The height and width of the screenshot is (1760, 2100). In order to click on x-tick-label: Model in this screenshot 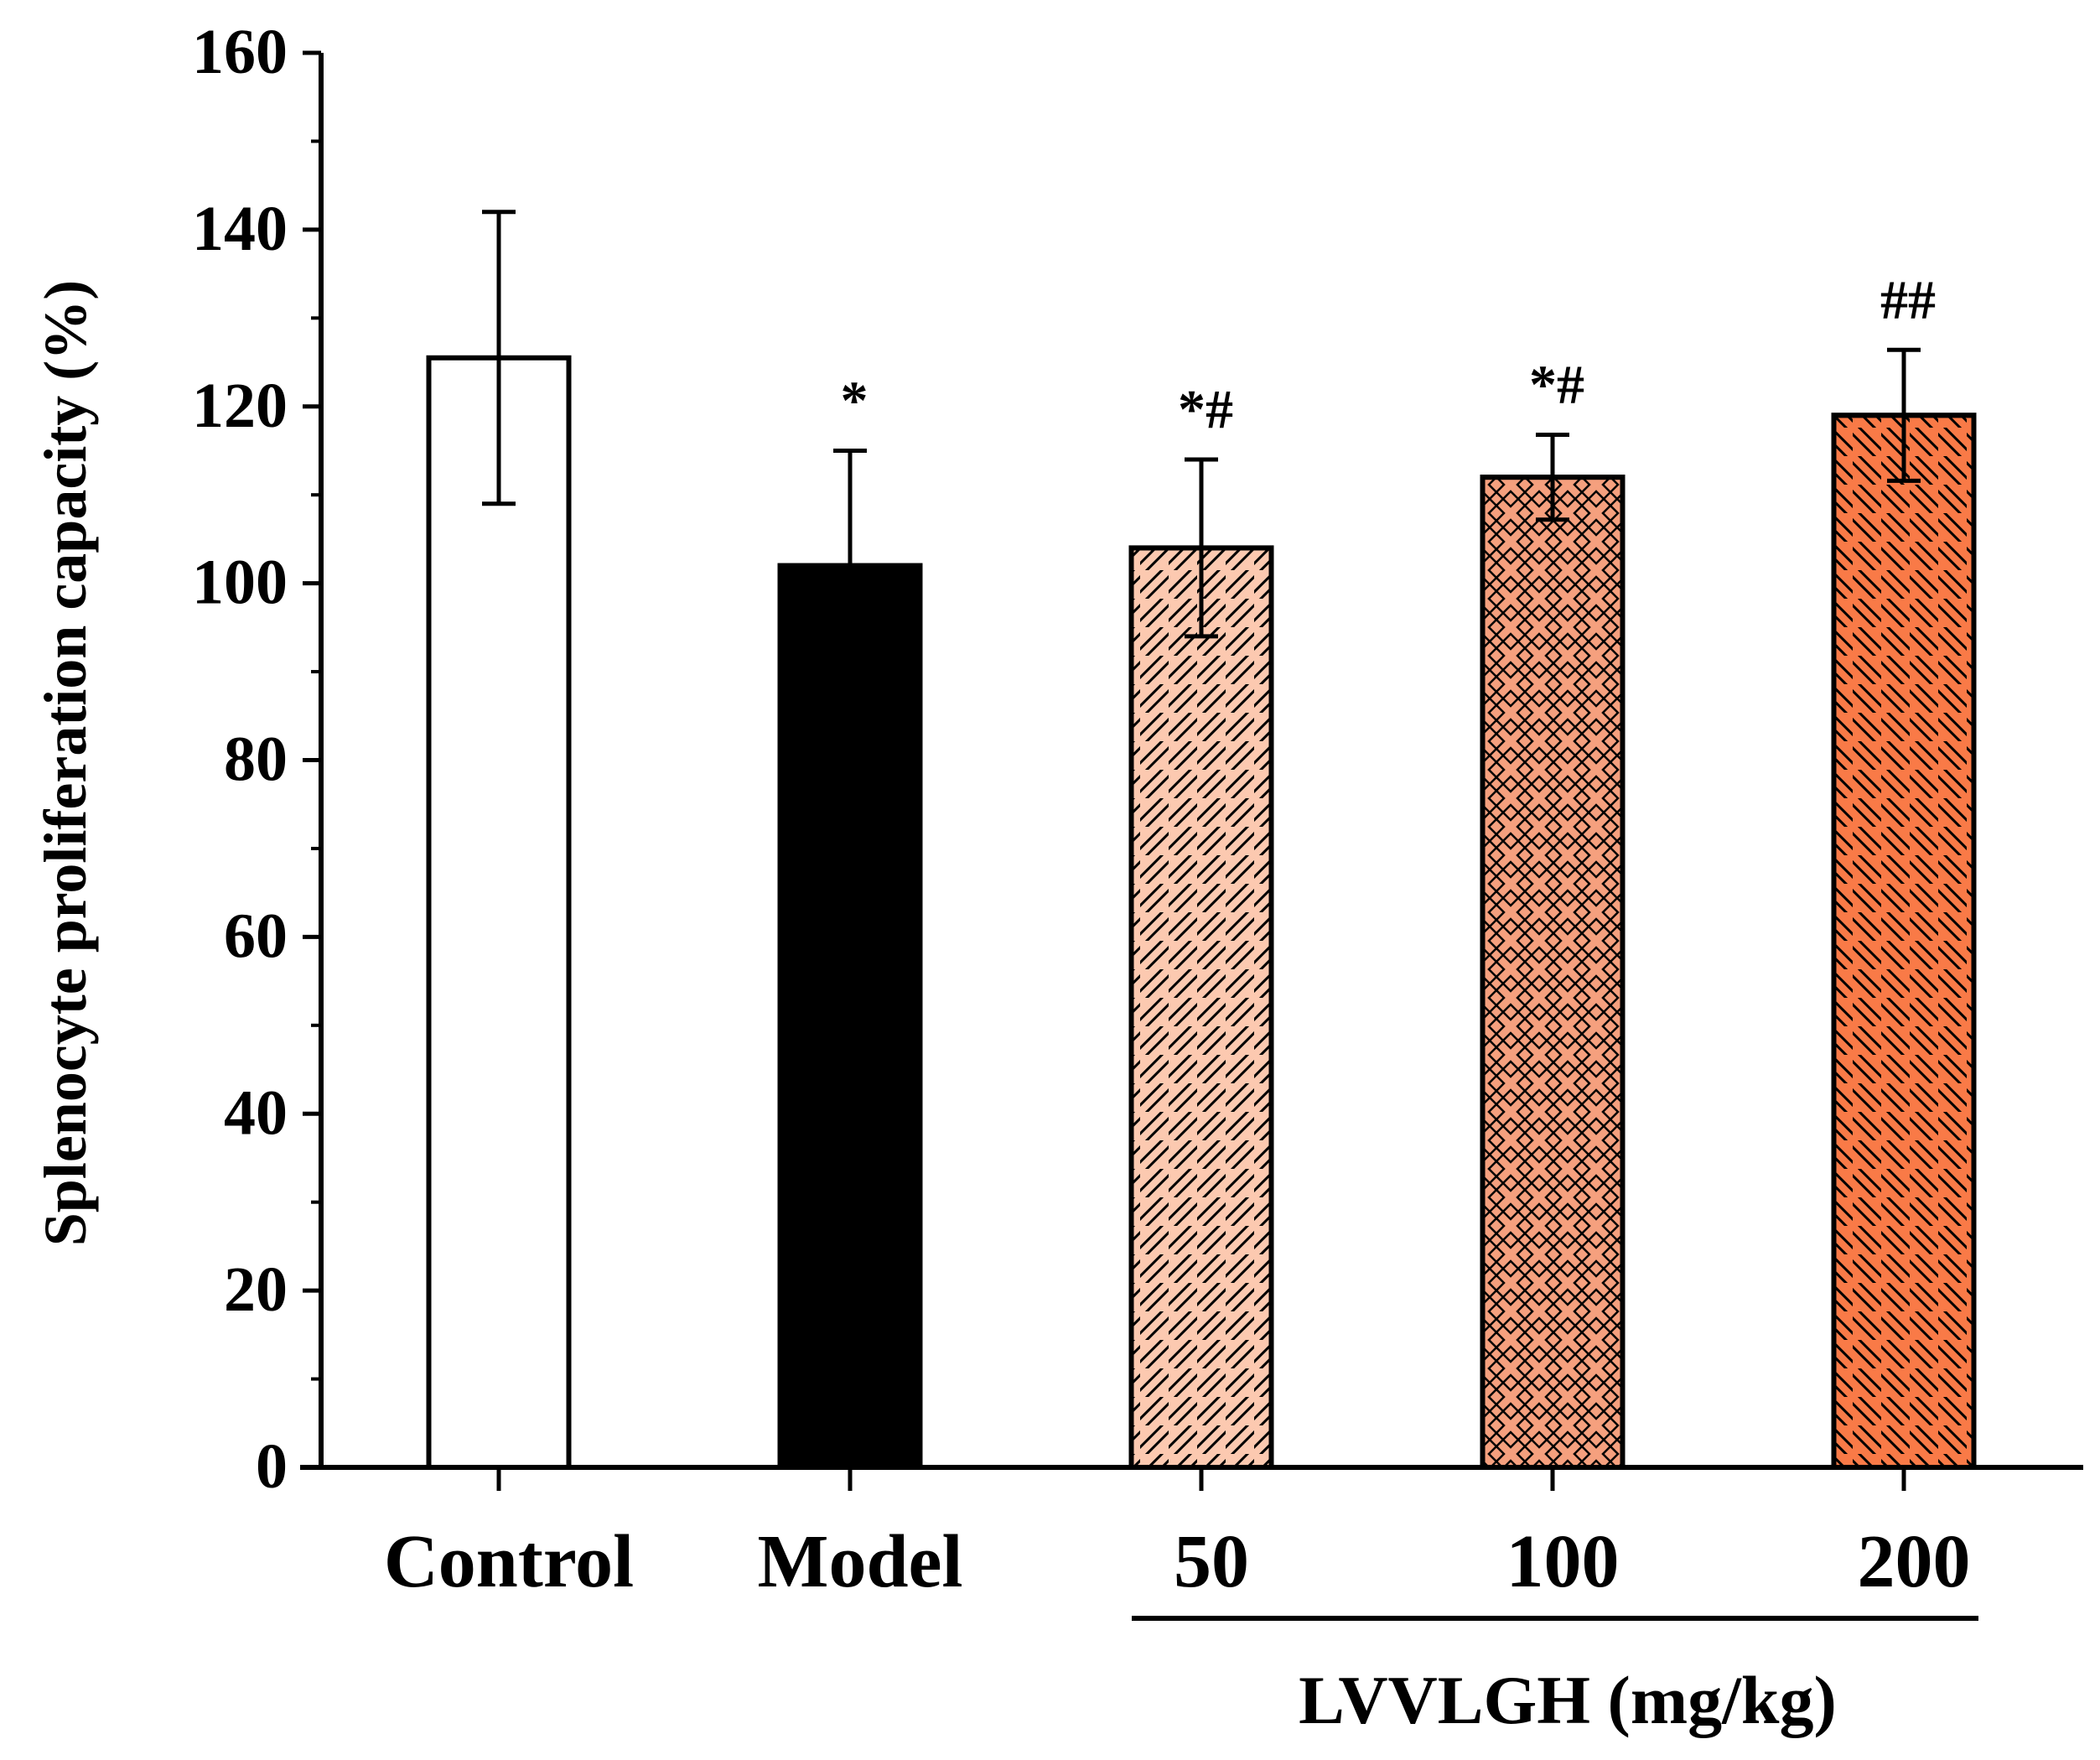, I will do `click(860, 1561)`.